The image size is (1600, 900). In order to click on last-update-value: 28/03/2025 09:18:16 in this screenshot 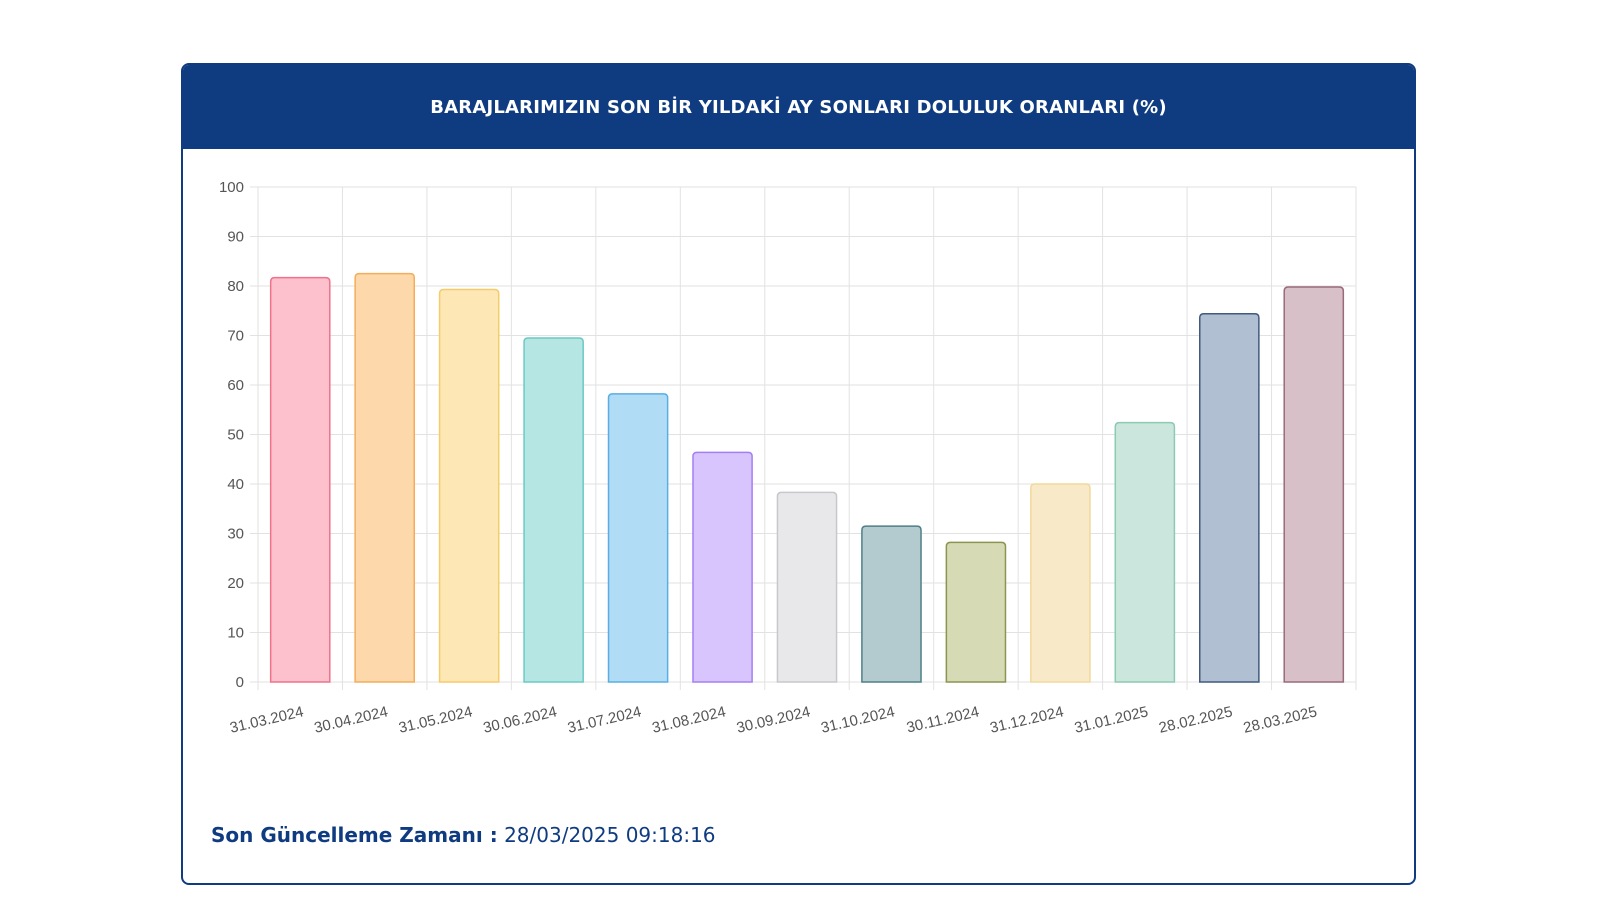, I will do `click(610, 835)`.